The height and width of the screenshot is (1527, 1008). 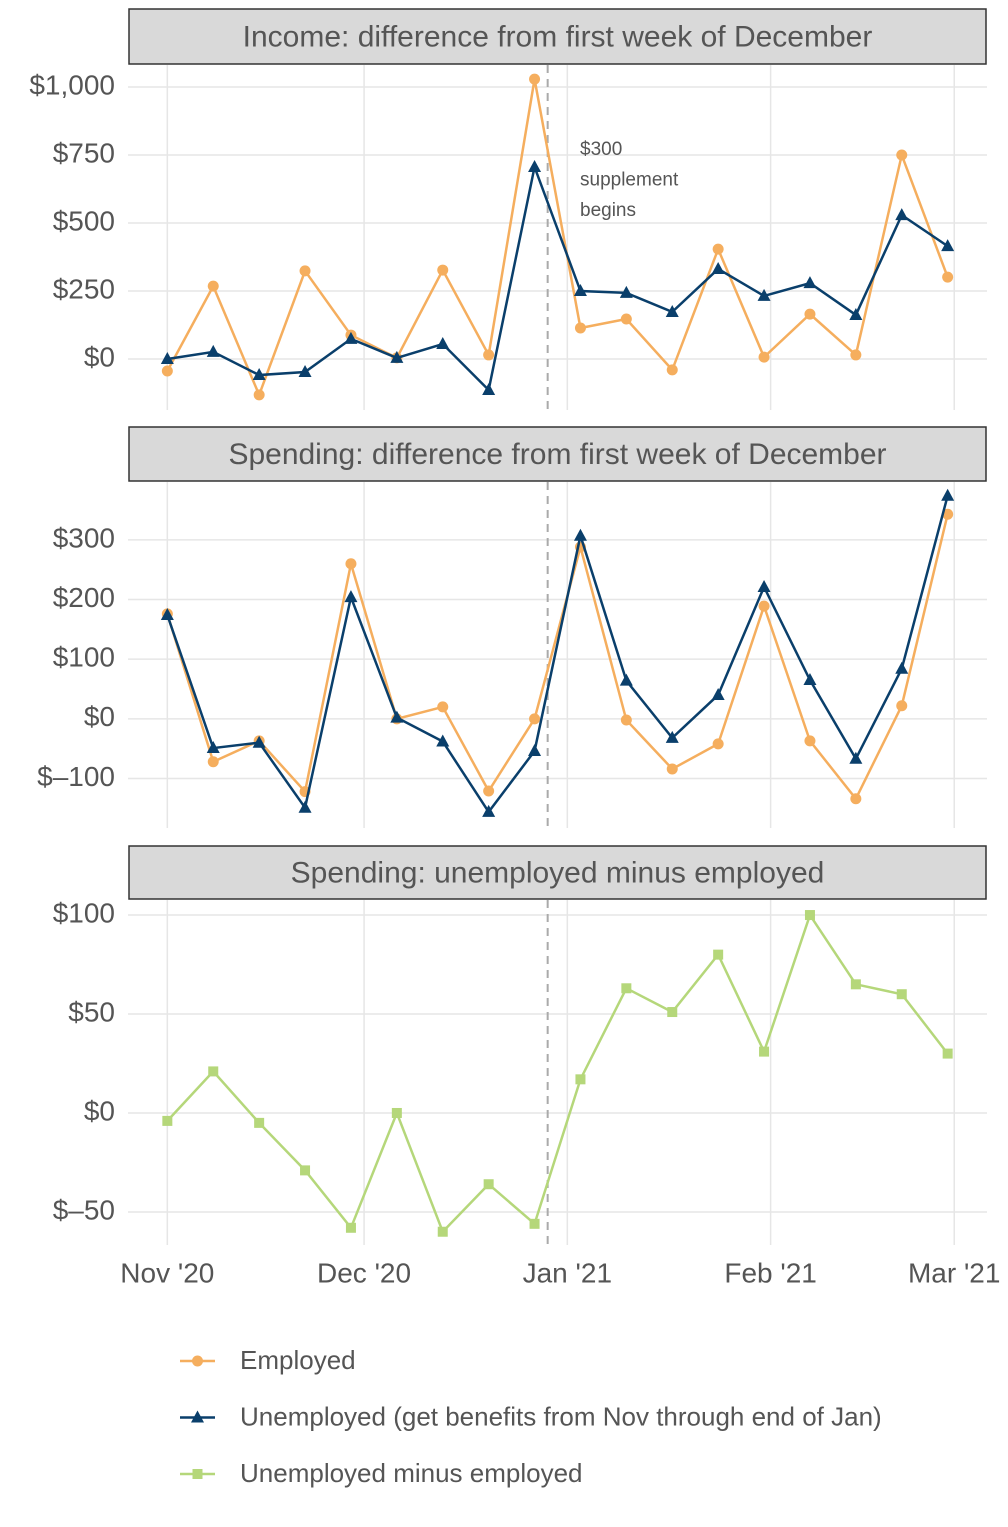 What do you see at coordinates (72, 84) in the screenshot?
I see `y-tick-label: $1,000` at bounding box center [72, 84].